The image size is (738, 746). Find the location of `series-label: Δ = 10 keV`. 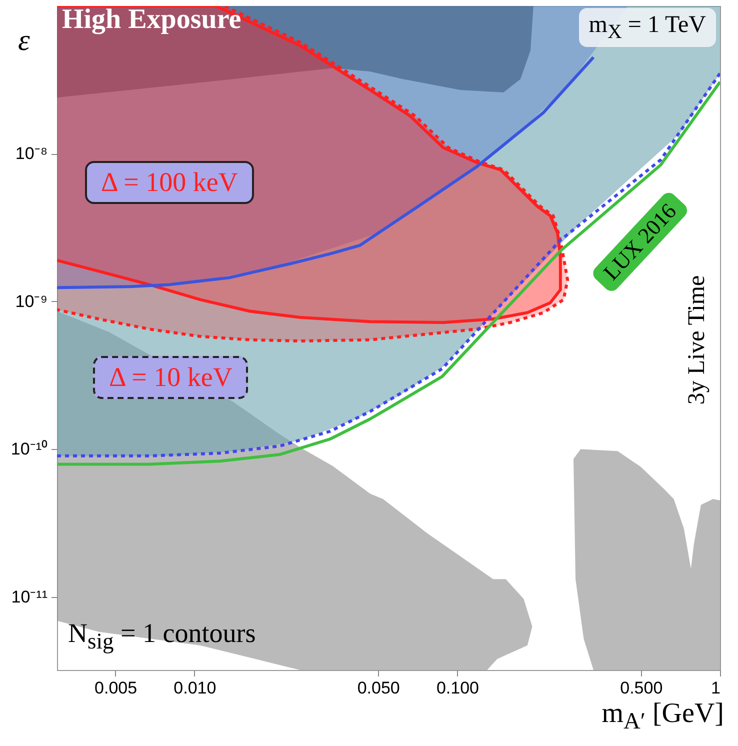

series-label: Δ = 10 keV is located at coordinates (170, 377).